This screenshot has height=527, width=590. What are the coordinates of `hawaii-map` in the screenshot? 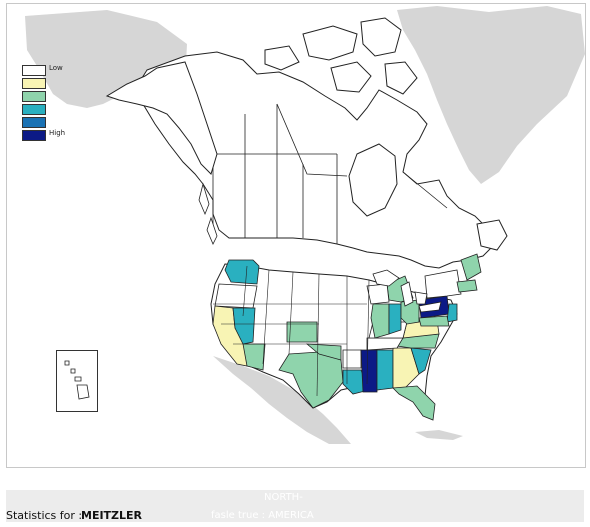 It's located at (77, 380).